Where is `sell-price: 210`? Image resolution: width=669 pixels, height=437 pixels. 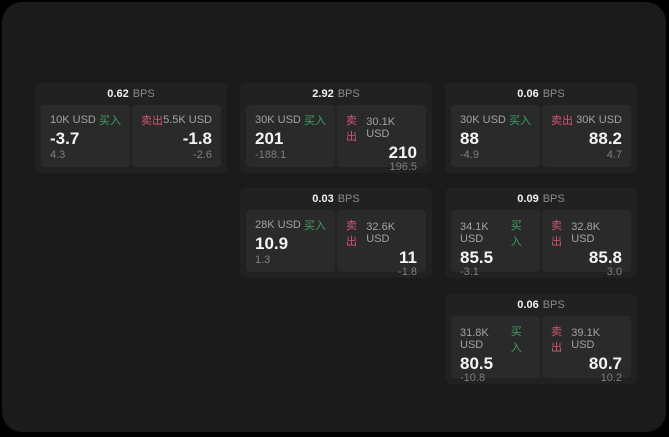 sell-price: 210 is located at coordinates (402, 152).